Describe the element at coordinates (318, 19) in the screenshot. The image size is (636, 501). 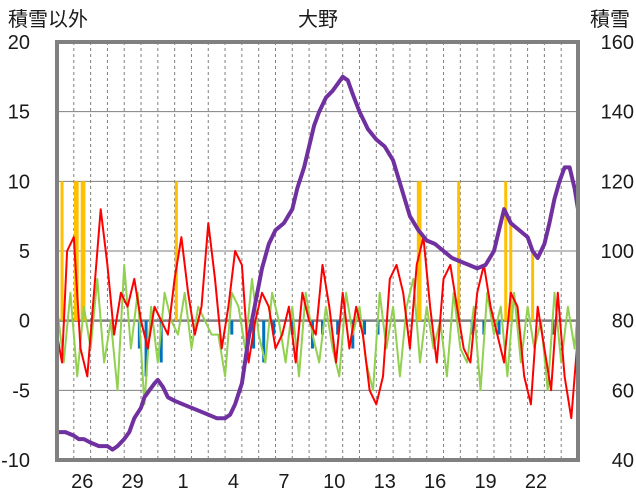
I see `chart-title: 大野` at that location.